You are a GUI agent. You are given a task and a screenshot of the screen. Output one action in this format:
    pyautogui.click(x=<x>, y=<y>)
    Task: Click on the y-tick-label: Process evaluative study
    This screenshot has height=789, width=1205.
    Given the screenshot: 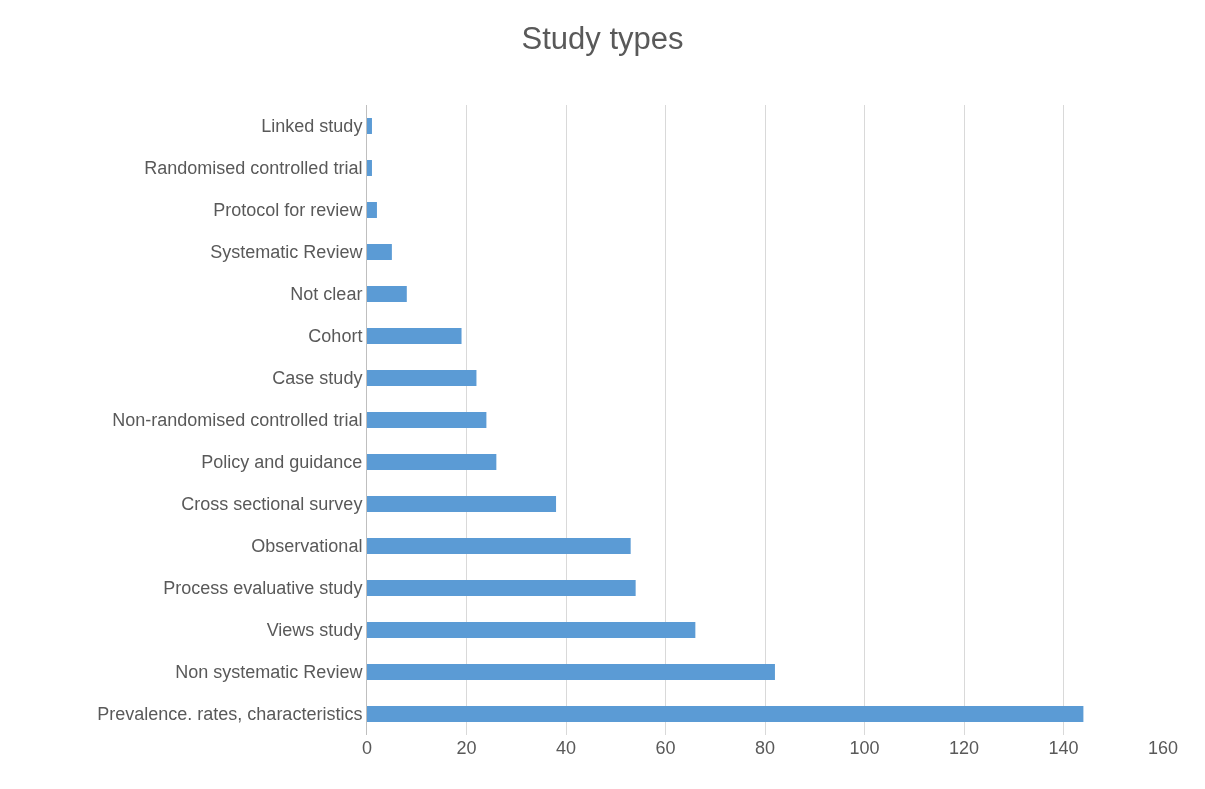 What is the action you would take?
    pyautogui.click(x=263, y=588)
    